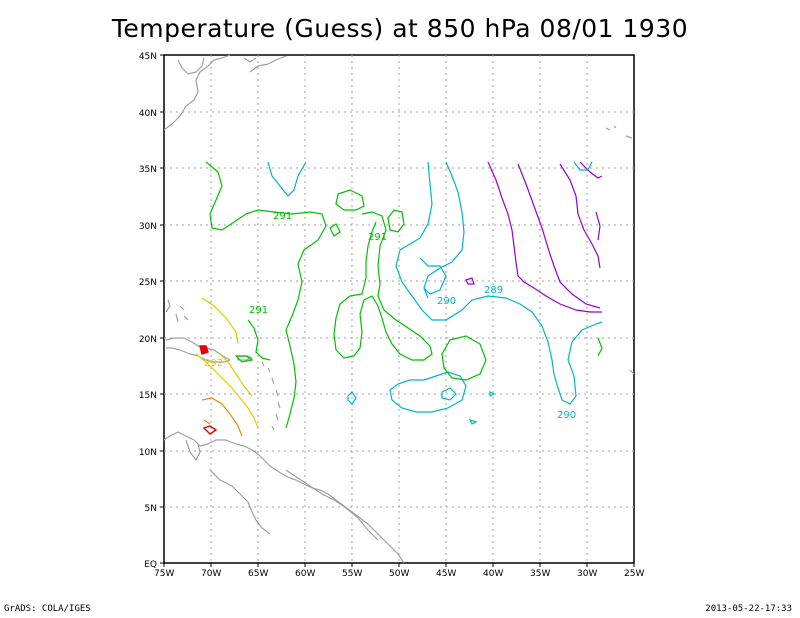  I want to click on coastline-lesser-antilles, so click(271, 396).